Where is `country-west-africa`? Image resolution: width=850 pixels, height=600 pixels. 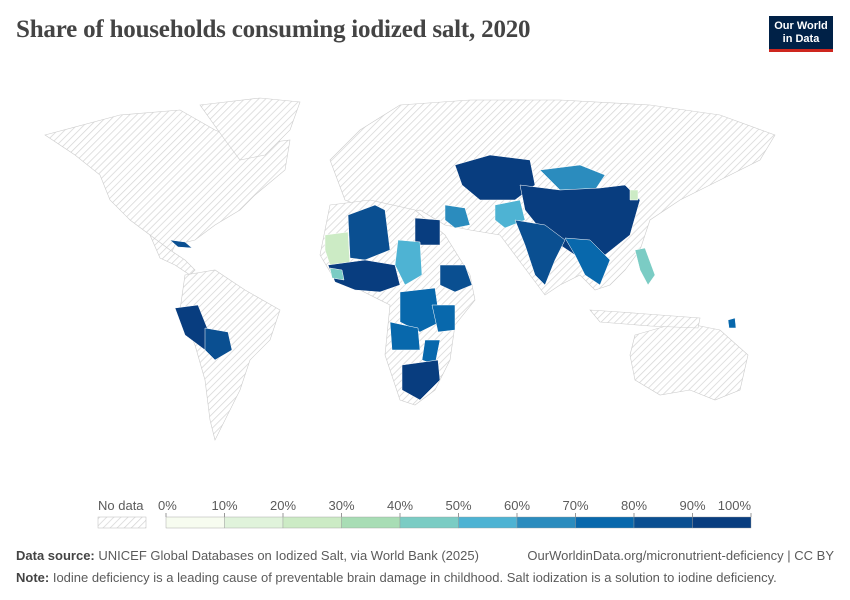
country-west-africa is located at coordinates (364, 276).